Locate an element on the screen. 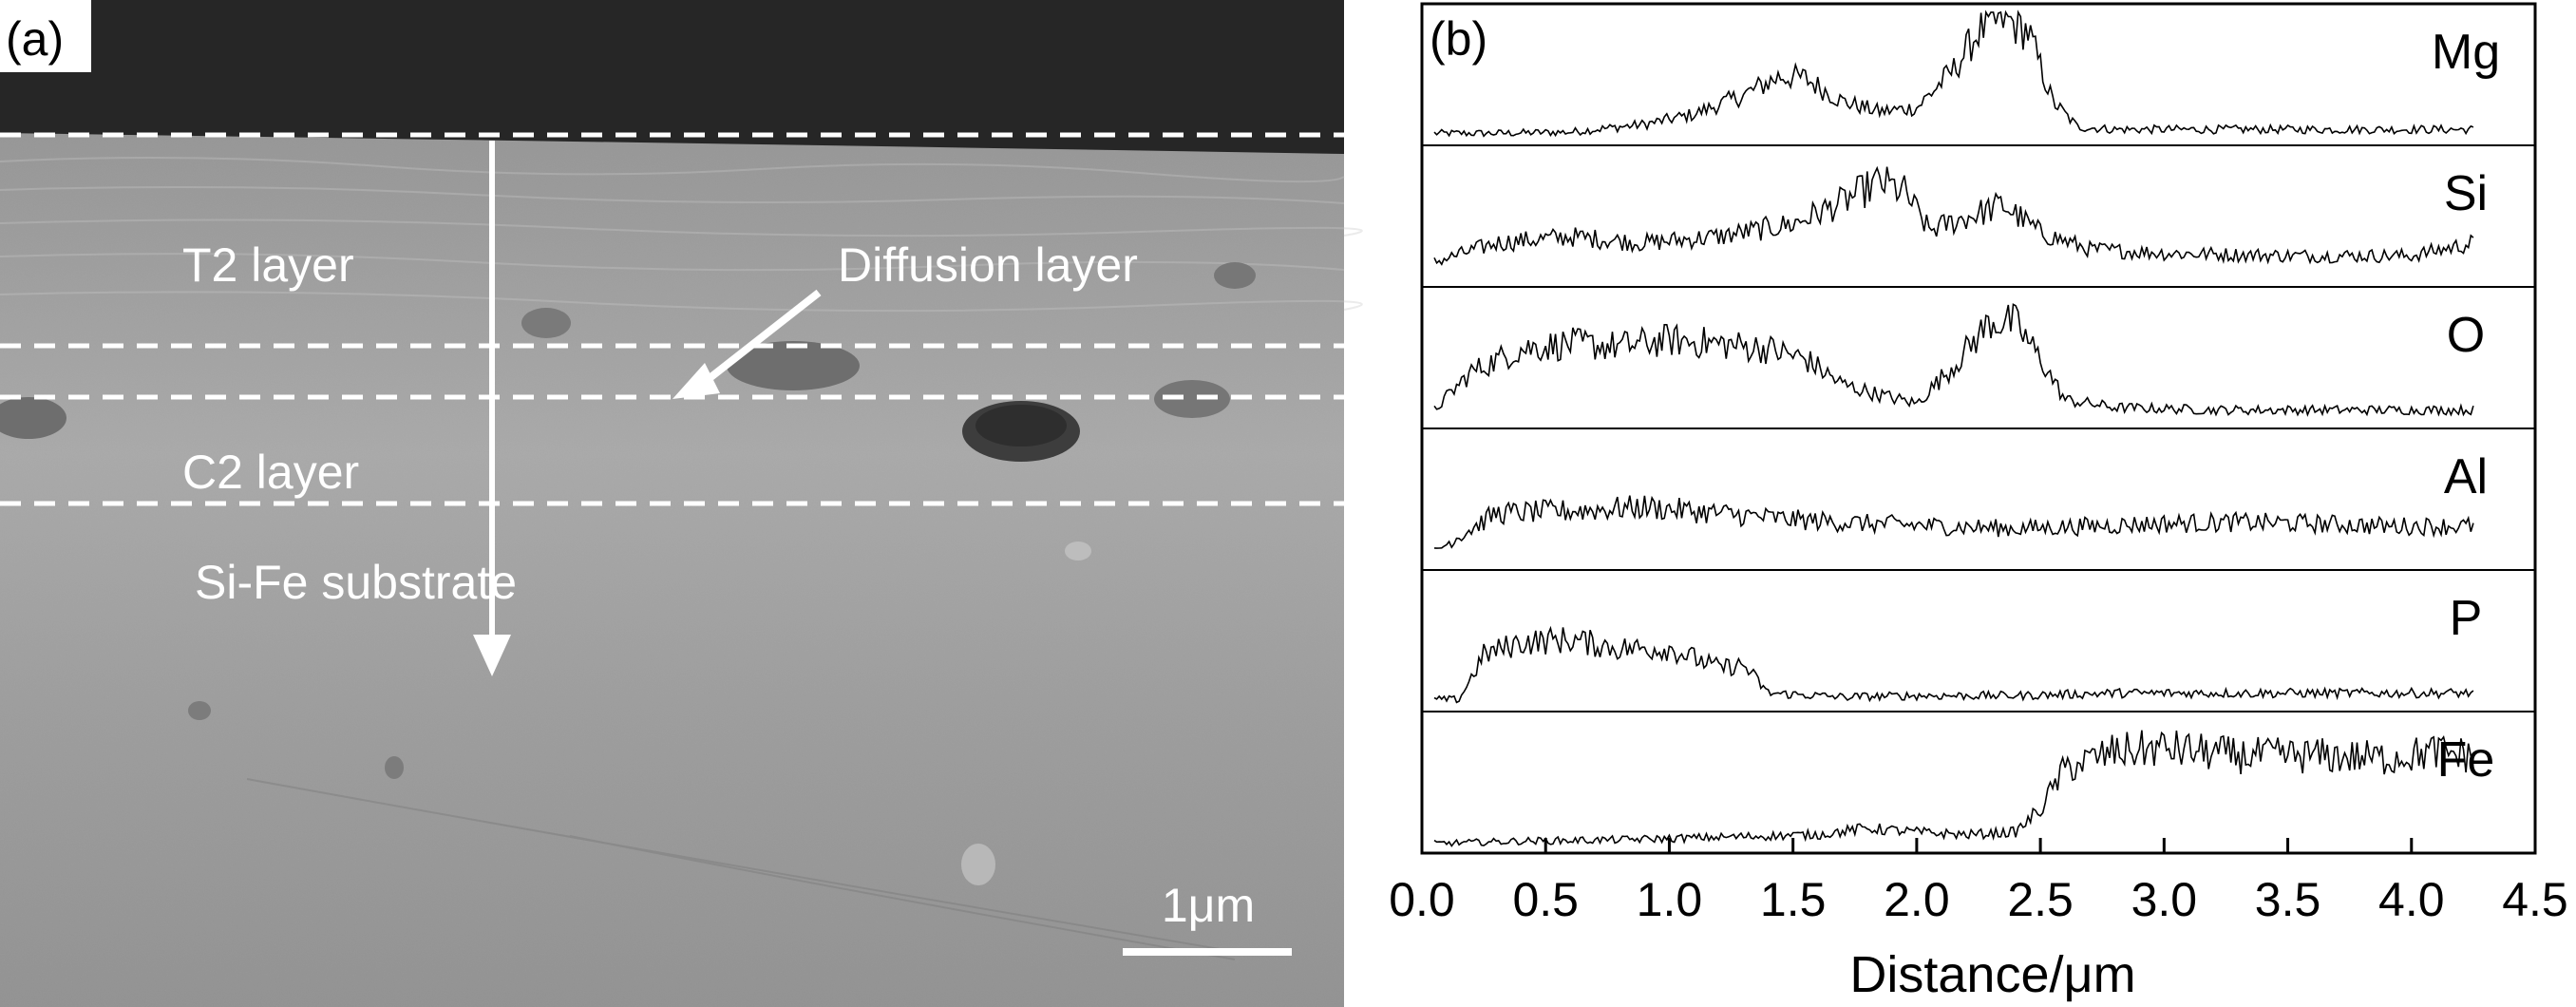 The width and height of the screenshot is (2576, 1007). x-tick-label: 3.5 is located at coordinates (2288, 899).